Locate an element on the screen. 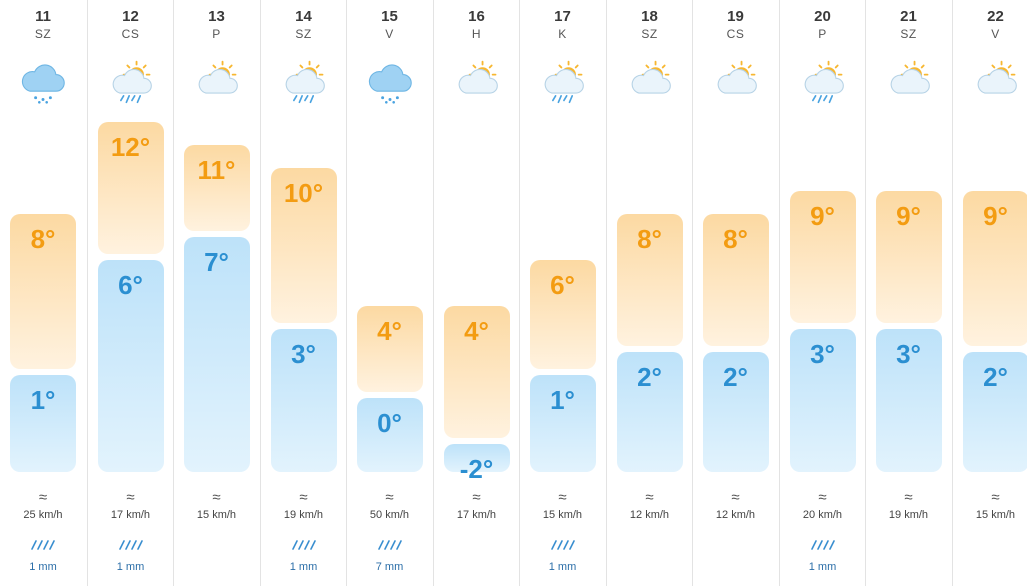 The image size is (1027, 586). day-weekday: V is located at coordinates (995, 34).